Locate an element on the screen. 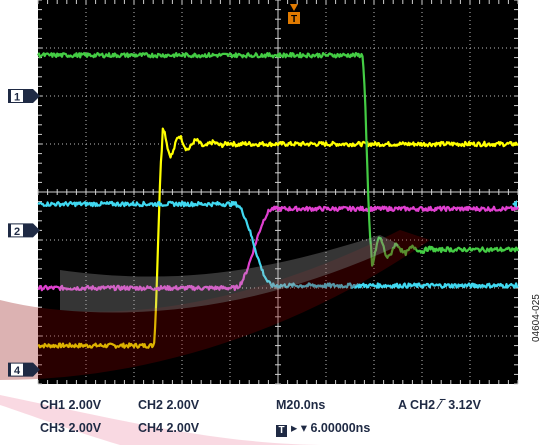 The image size is (548, 445). ch3-scale-readout: CH3 2.00V is located at coordinates (71, 428).